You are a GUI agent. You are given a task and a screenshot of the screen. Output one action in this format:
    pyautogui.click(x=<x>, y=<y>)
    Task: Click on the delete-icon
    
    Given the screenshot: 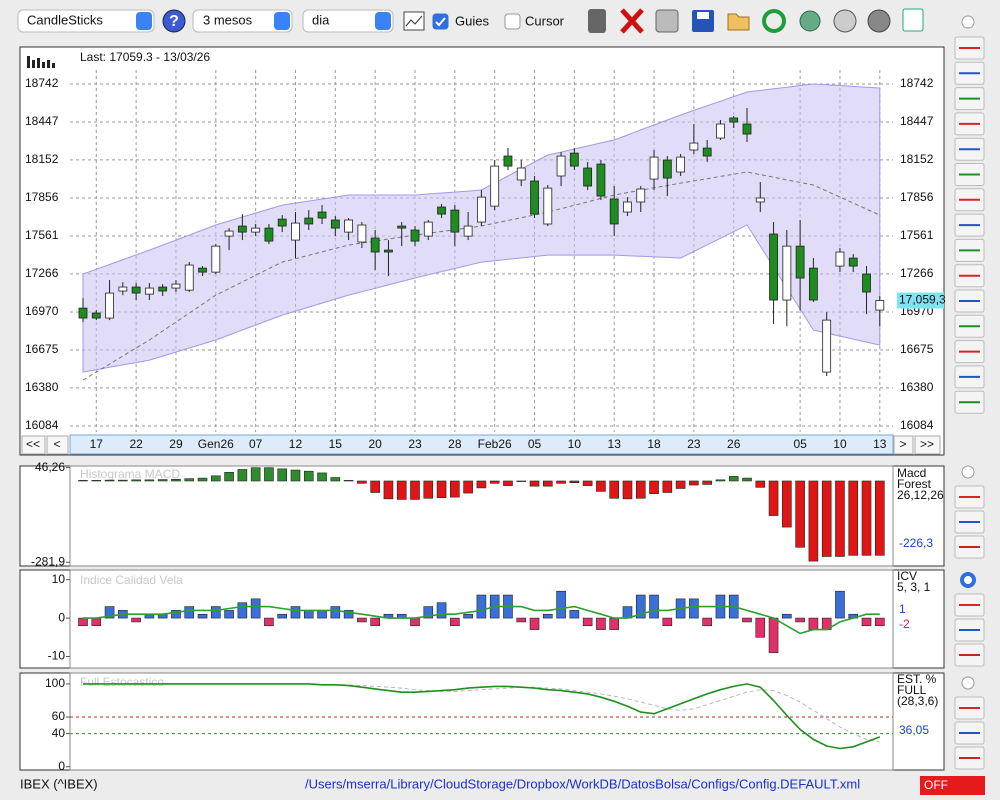 What is the action you would take?
    pyautogui.click(x=632, y=21)
    